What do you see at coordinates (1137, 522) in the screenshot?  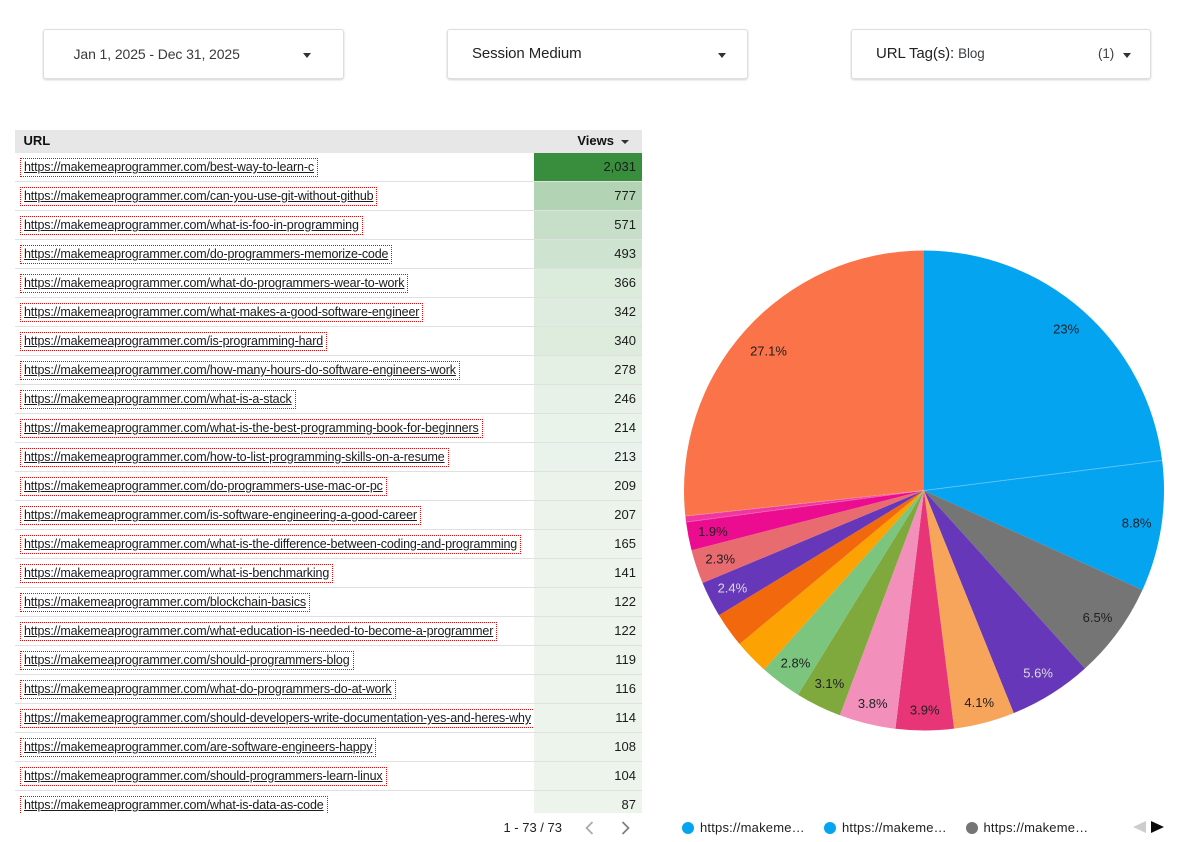 I see `svg-text: 8.8%` at bounding box center [1137, 522].